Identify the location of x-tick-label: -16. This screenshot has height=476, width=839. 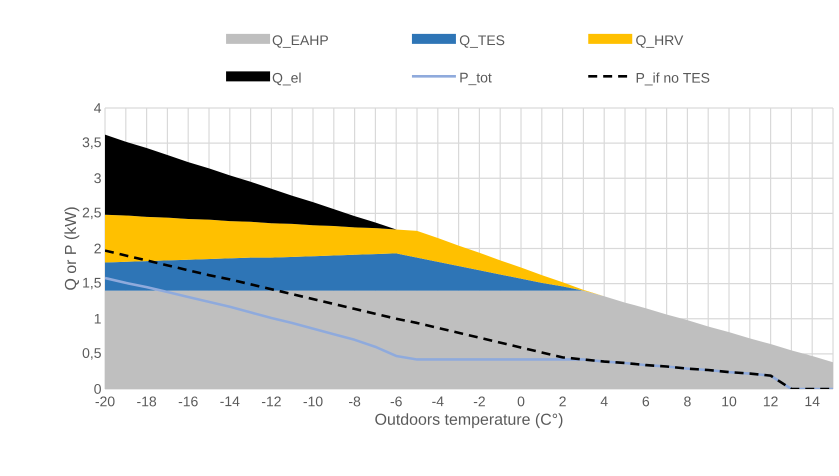
(188, 401).